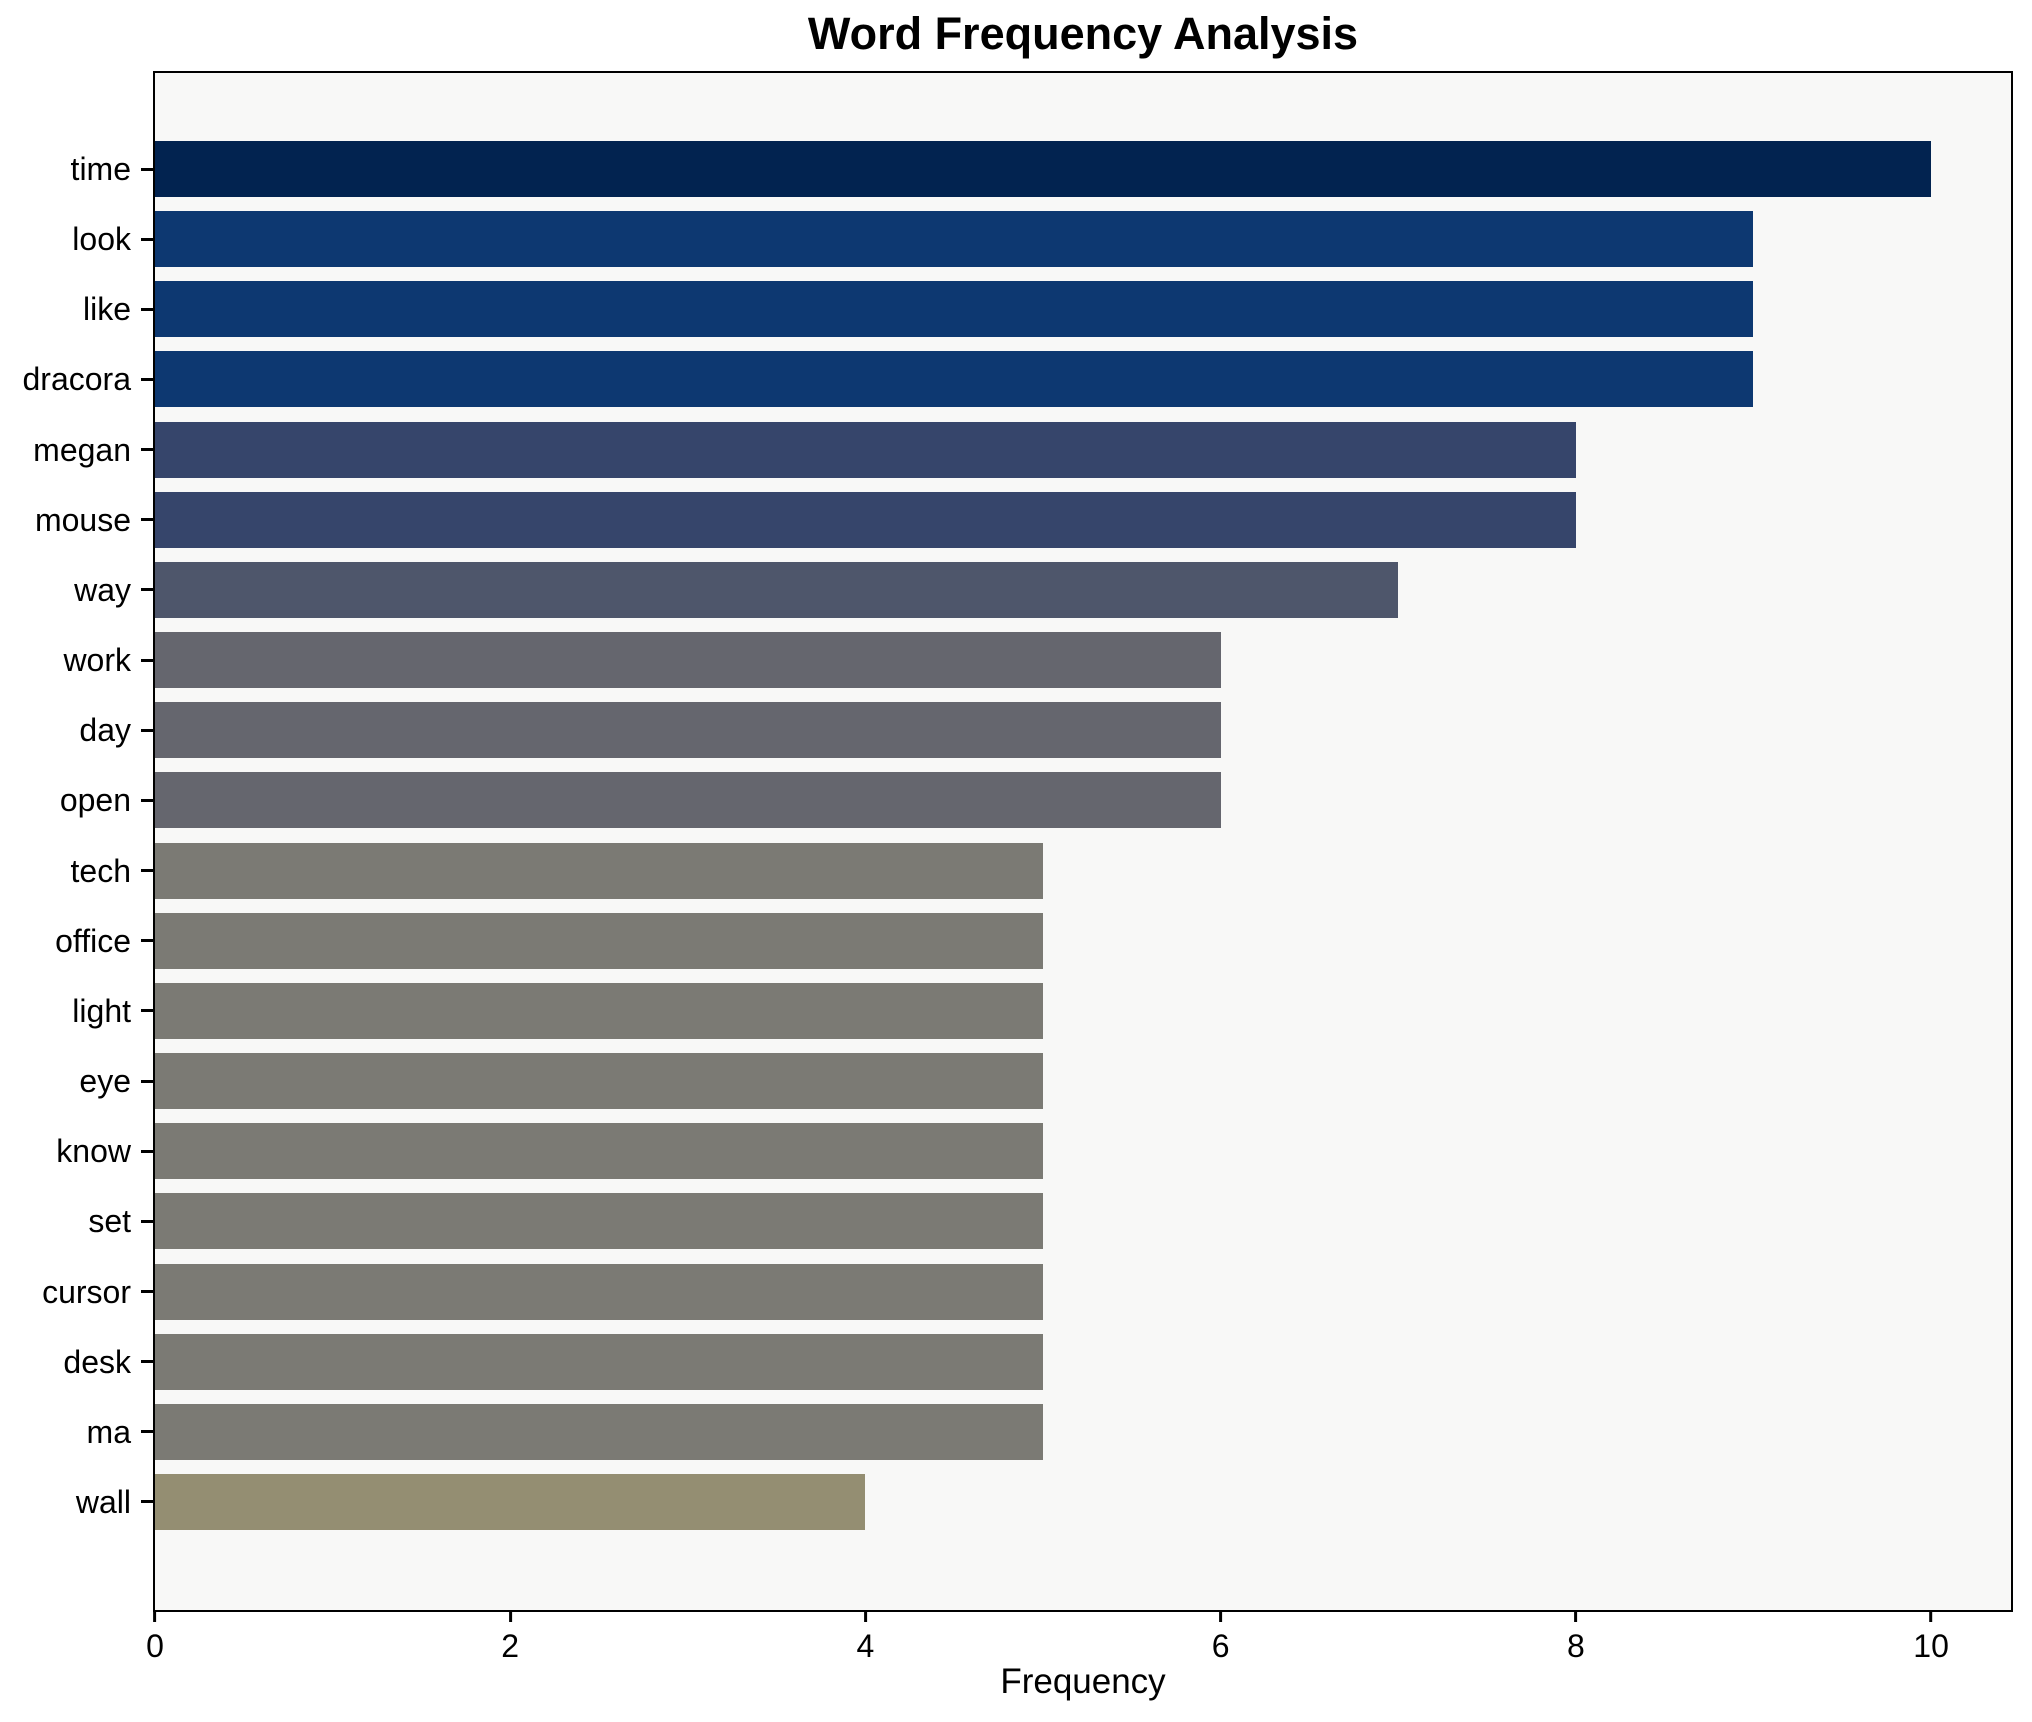 This screenshot has height=1722, width=2032. What do you see at coordinates (1037, 1361) in the screenshot?
I see `bar-row: desk` at bounding box center [1037, 1361].